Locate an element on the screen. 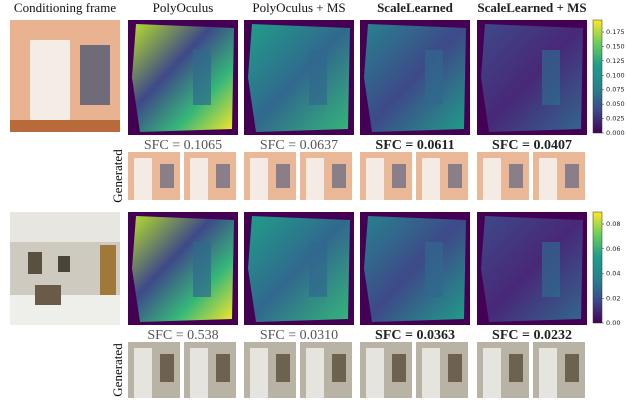 The height and width of the screenshot is (404, 626). column-header: ScaleLearned is located at coordinates (415, 7).